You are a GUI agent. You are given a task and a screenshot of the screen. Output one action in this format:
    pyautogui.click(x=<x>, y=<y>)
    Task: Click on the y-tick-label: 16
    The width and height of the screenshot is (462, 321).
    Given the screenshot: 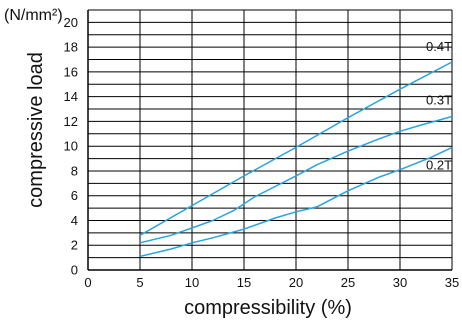 What is the action you would take?
    pyautogui.click(x=71, y=71)
    